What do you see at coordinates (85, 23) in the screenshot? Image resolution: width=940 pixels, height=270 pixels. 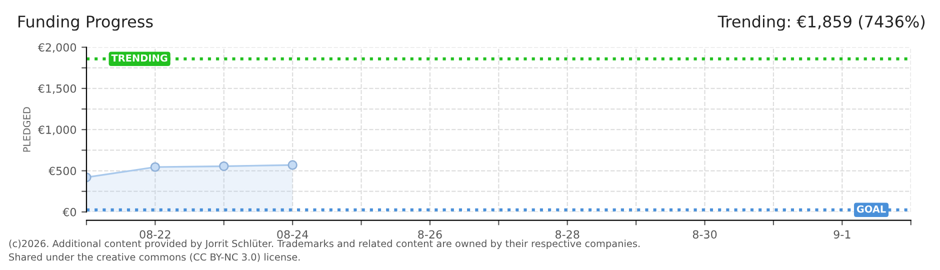 I see `chart-title: Funding Progress` at bounding box center [85, 23].